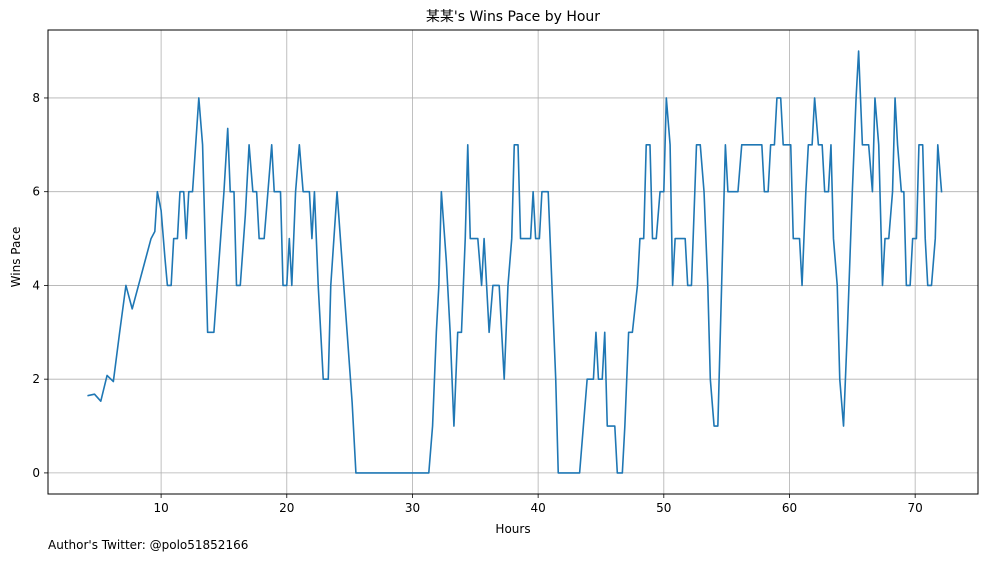  What do you see at coordinates (36, 379) in the screenshot?
I see `y-tick-label: 2` at bounding box center [36, 379].